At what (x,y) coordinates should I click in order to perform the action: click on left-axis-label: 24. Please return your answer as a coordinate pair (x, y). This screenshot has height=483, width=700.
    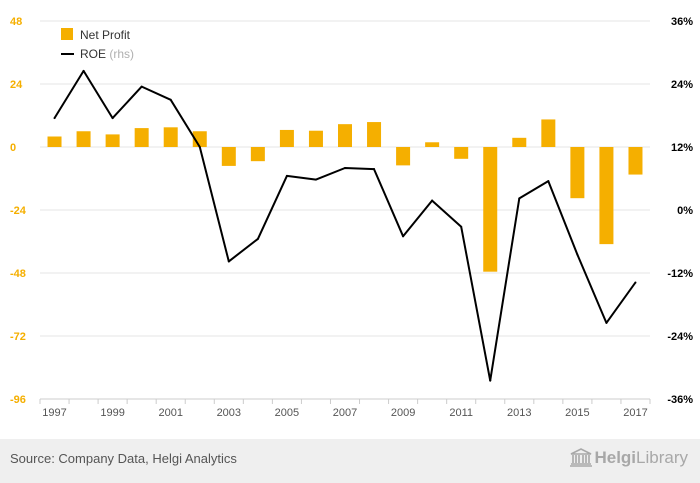
    Looking at the image, I should click on (16, 85).